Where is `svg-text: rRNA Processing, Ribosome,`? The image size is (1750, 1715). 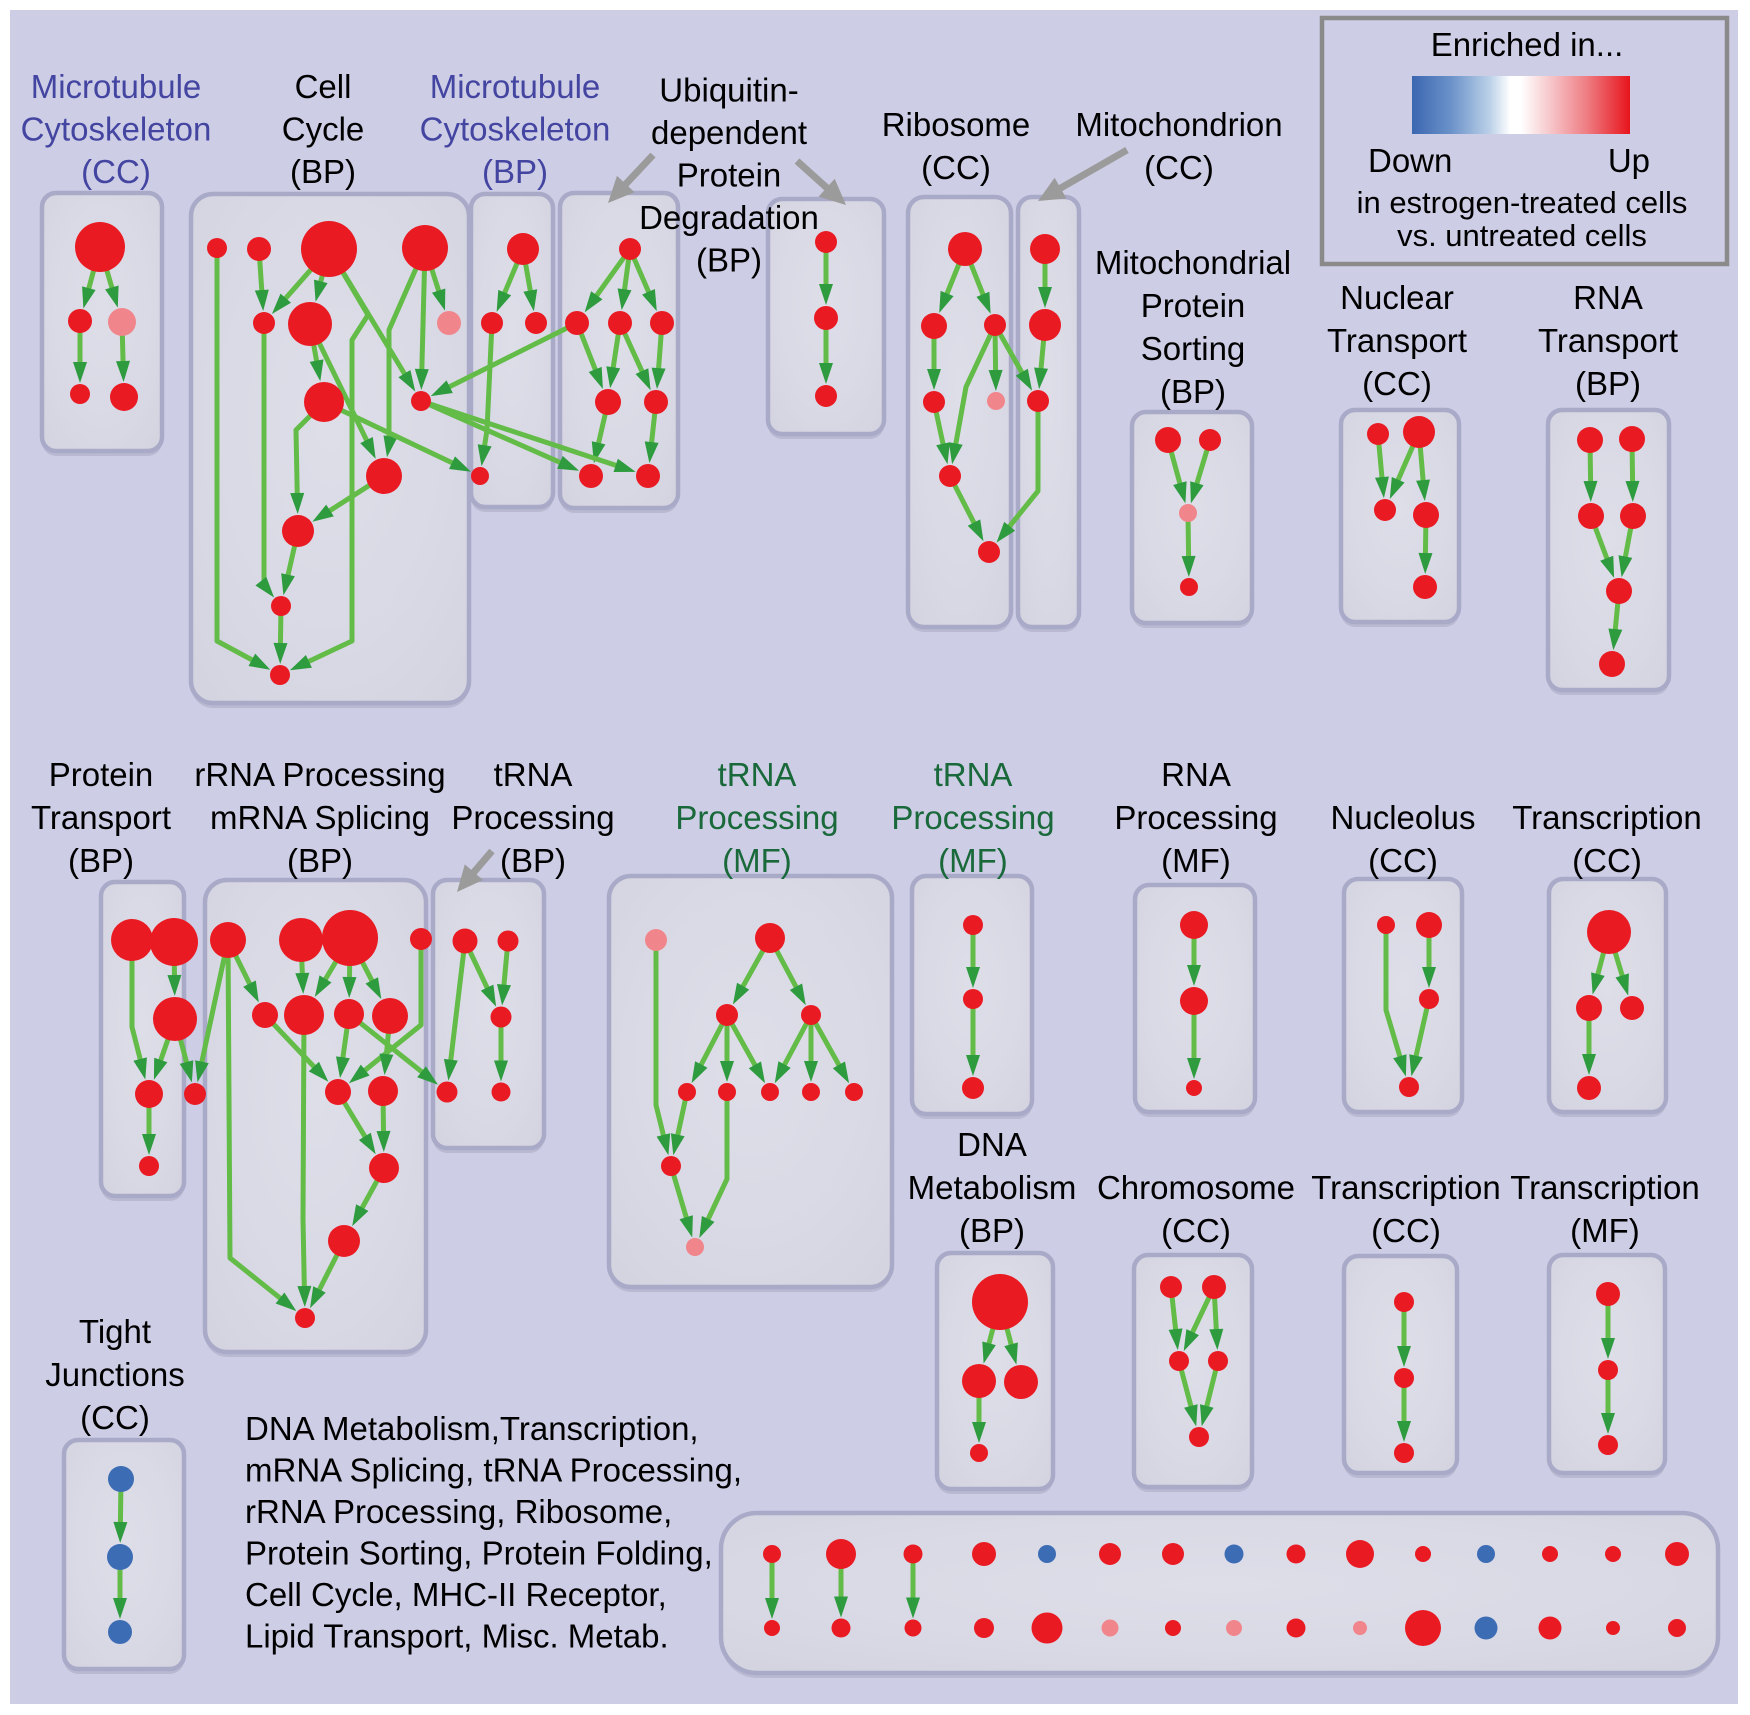
svg-text: rRNA Processing, Ribosome, is located at coordinates (458, 1511).